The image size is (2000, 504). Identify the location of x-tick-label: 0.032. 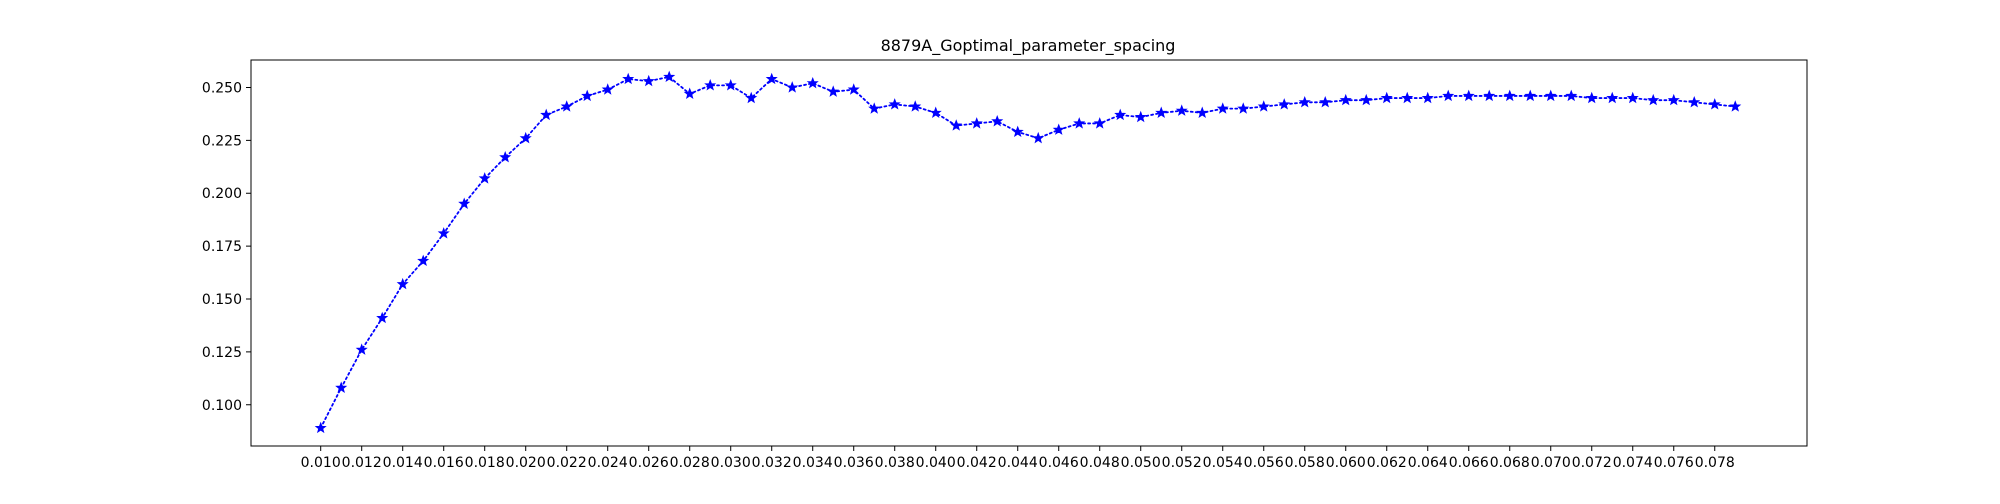
(772, 463).